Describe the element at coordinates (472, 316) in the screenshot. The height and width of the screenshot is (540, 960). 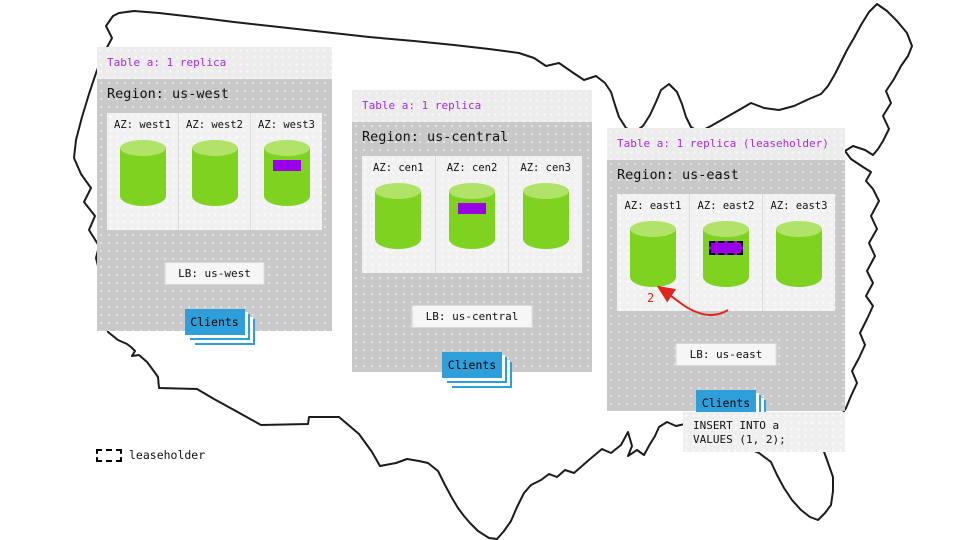
I see `load-balancer-box: LB: us-central` at that location.